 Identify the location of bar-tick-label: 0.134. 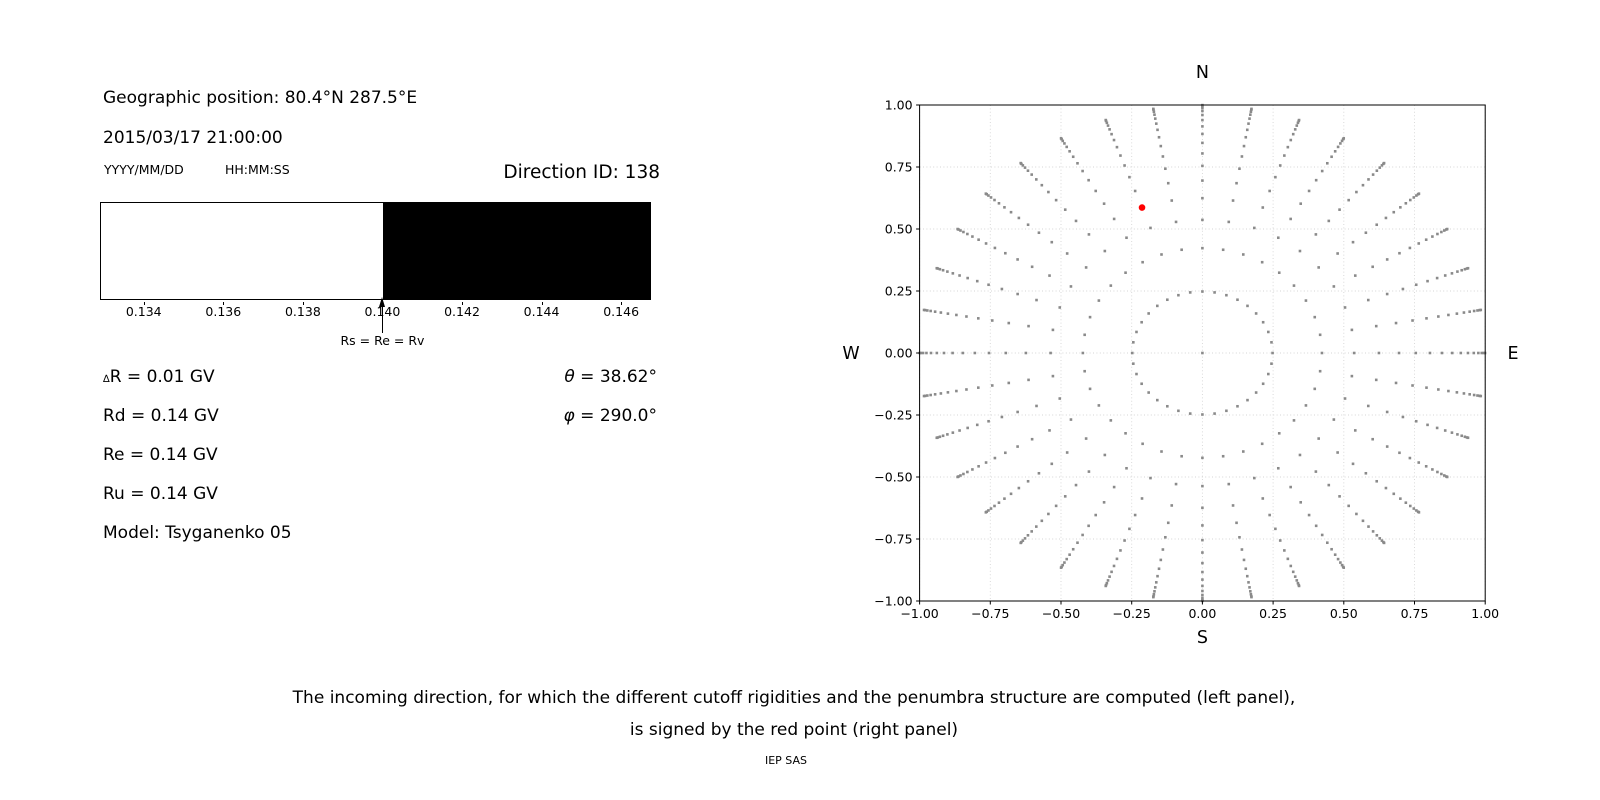
(143, 311).